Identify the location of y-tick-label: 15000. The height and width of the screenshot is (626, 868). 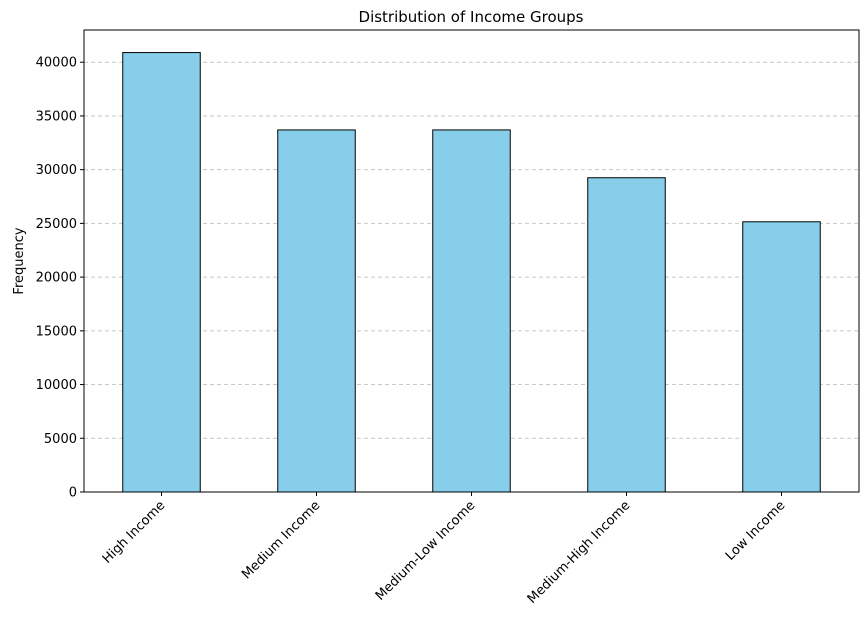
(56, 331).